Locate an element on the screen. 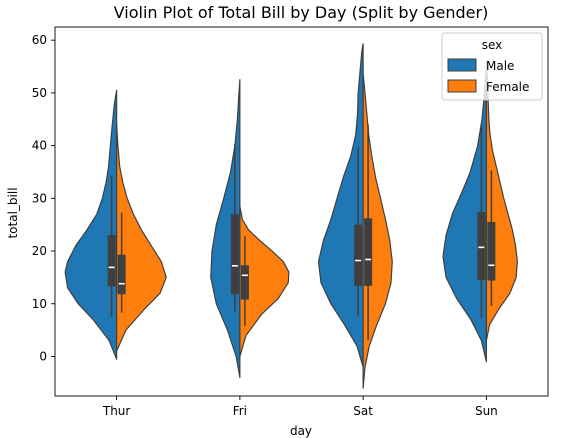 The image size is (583, 438). iqr-box-male-sat is located at coordinates (358, 255).